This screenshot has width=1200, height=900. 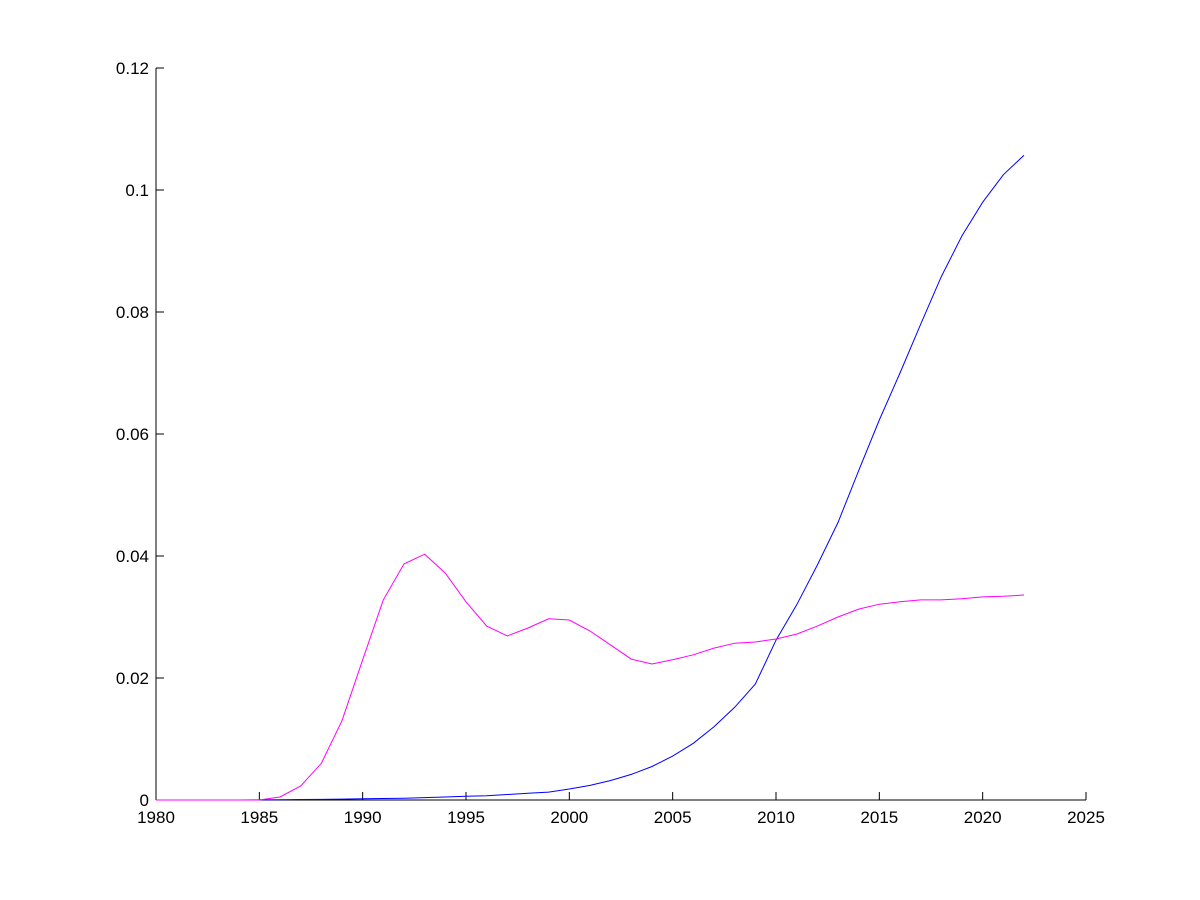 I want to click on x-tick-label: 2020, so click(x=983, y=817).